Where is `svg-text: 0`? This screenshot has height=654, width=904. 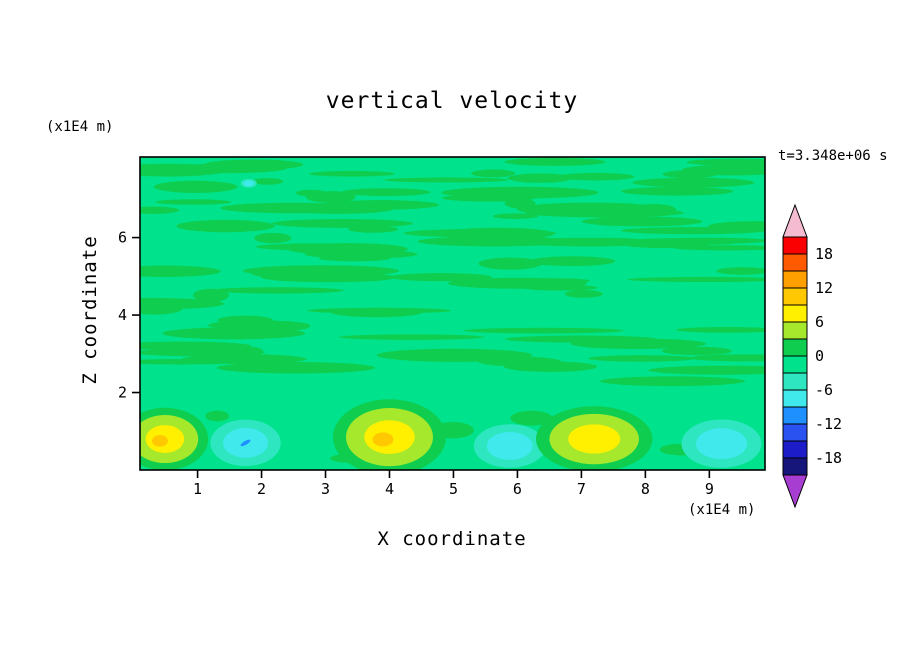
svg-text: 0 is located at coordinates (819, 356).